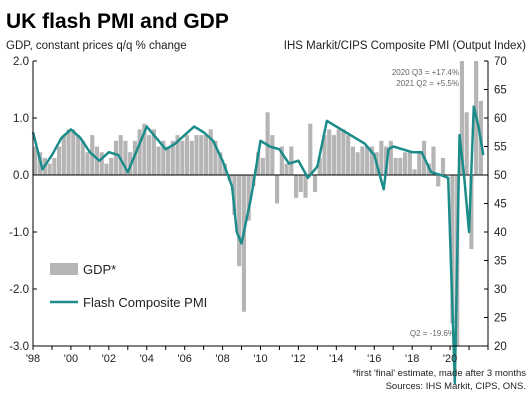 Image resolution: width=530 pixels, height=400 pixels. Describe the element at coordinates (500, 233) in the screenshot. I see `right-tick-label: 40` at that location.